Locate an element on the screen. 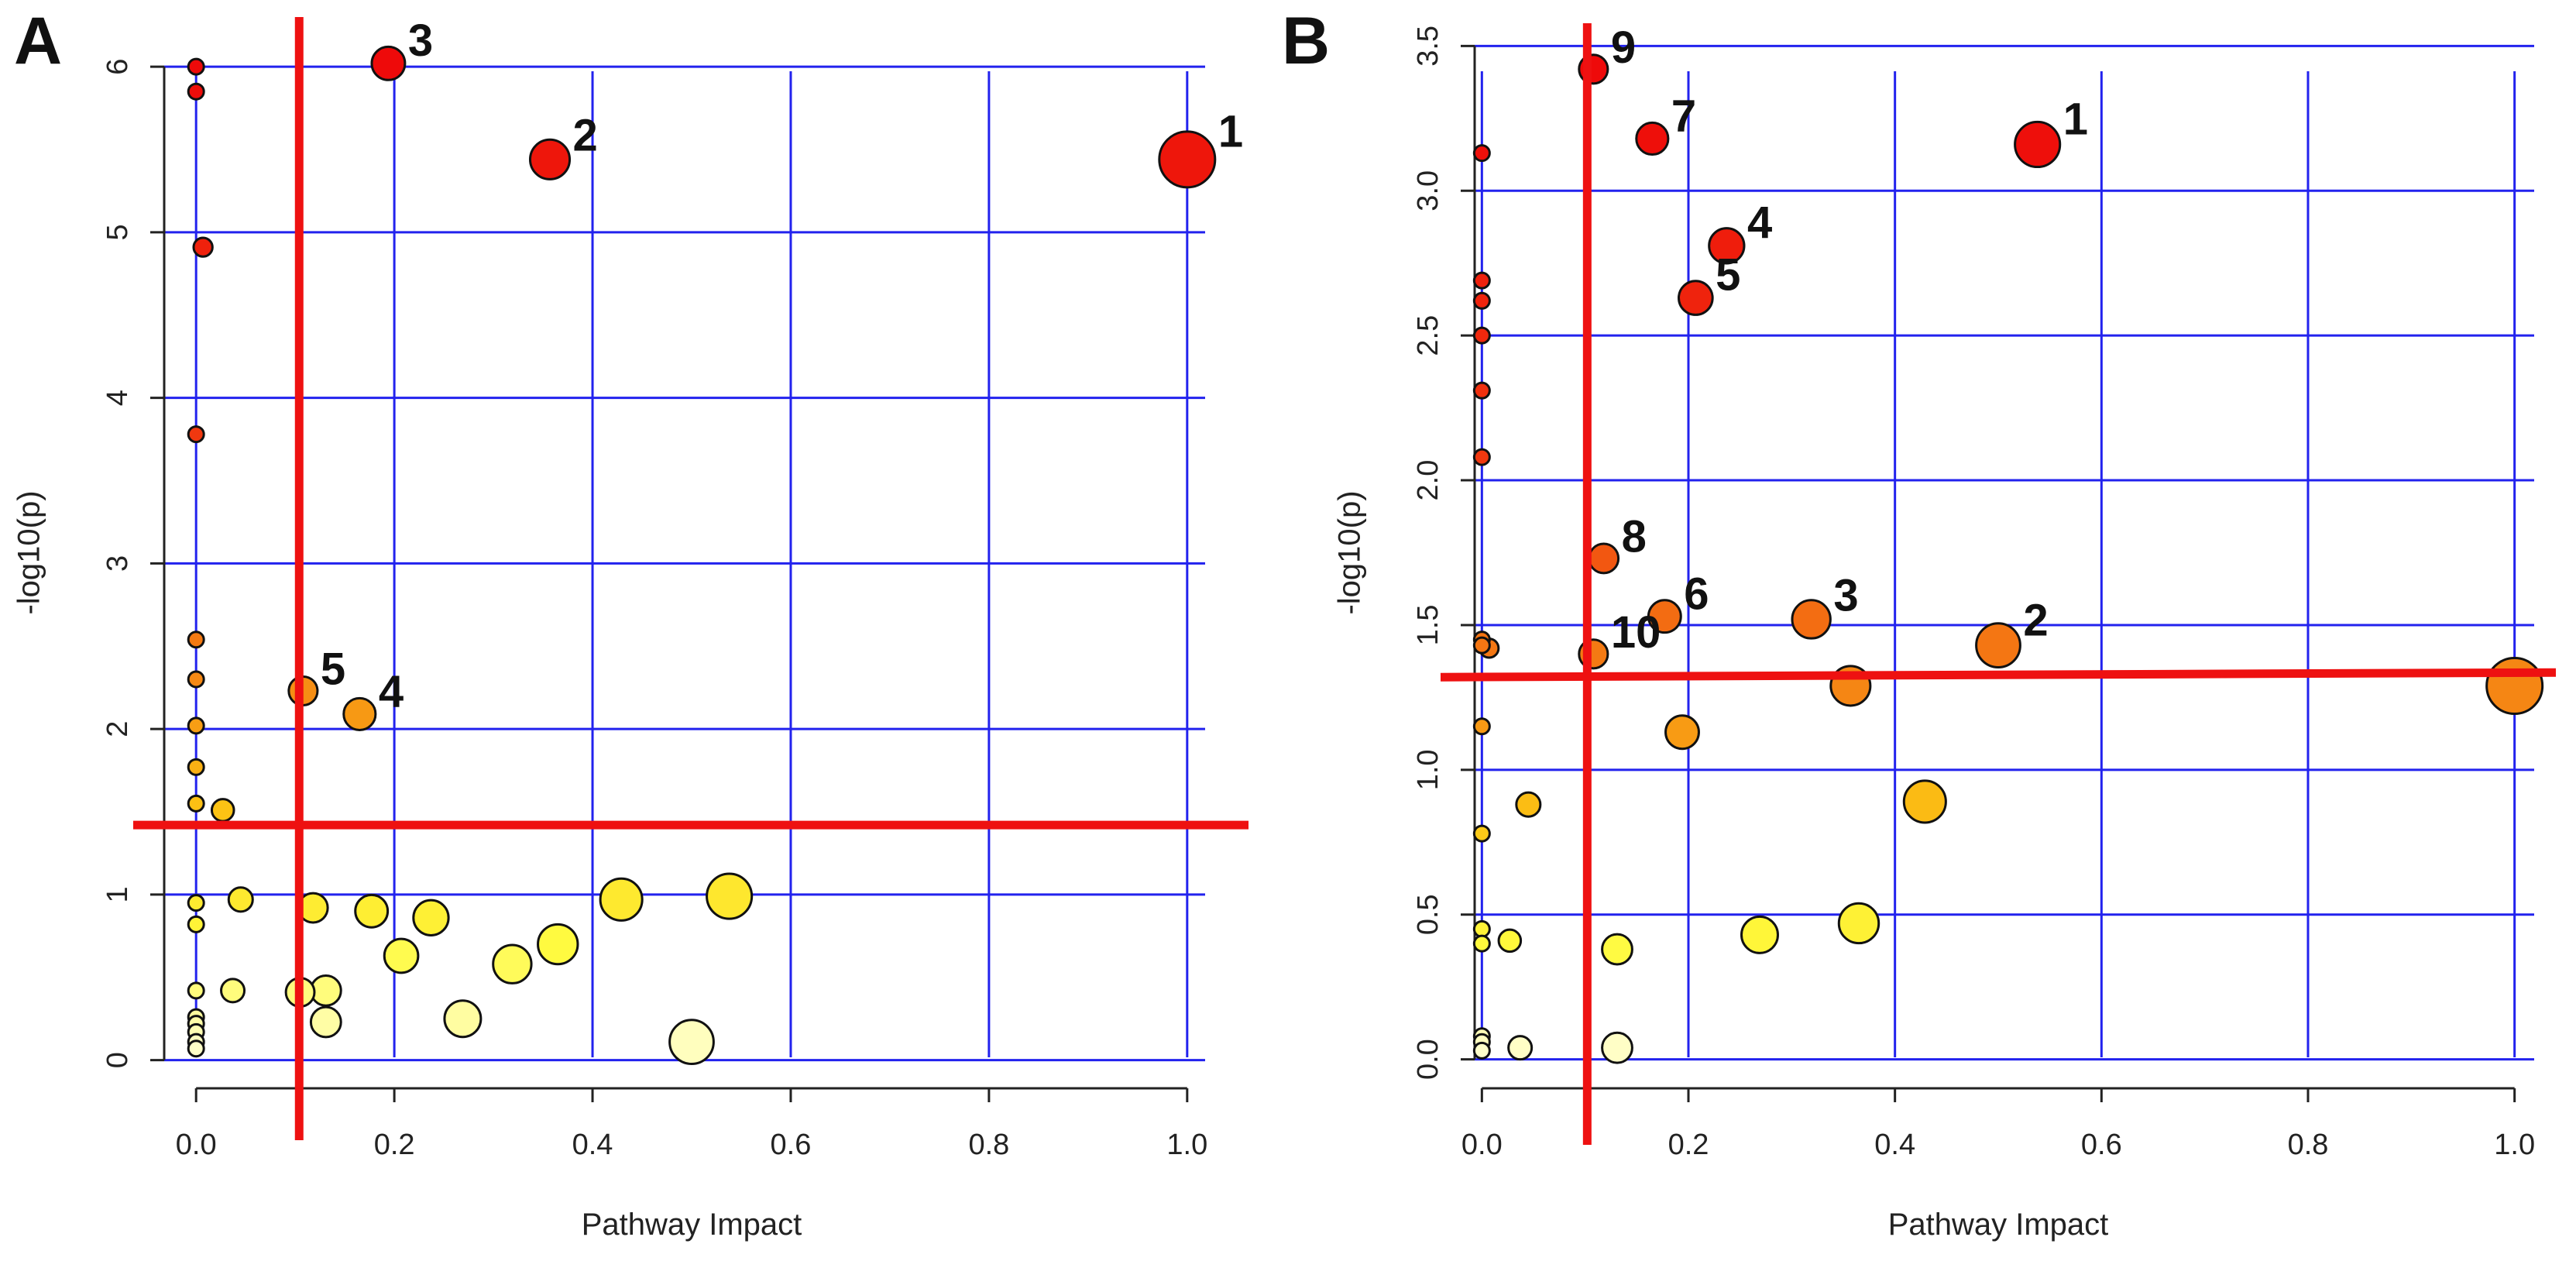  point-label: 8 is located at coordinates (1634, 536).